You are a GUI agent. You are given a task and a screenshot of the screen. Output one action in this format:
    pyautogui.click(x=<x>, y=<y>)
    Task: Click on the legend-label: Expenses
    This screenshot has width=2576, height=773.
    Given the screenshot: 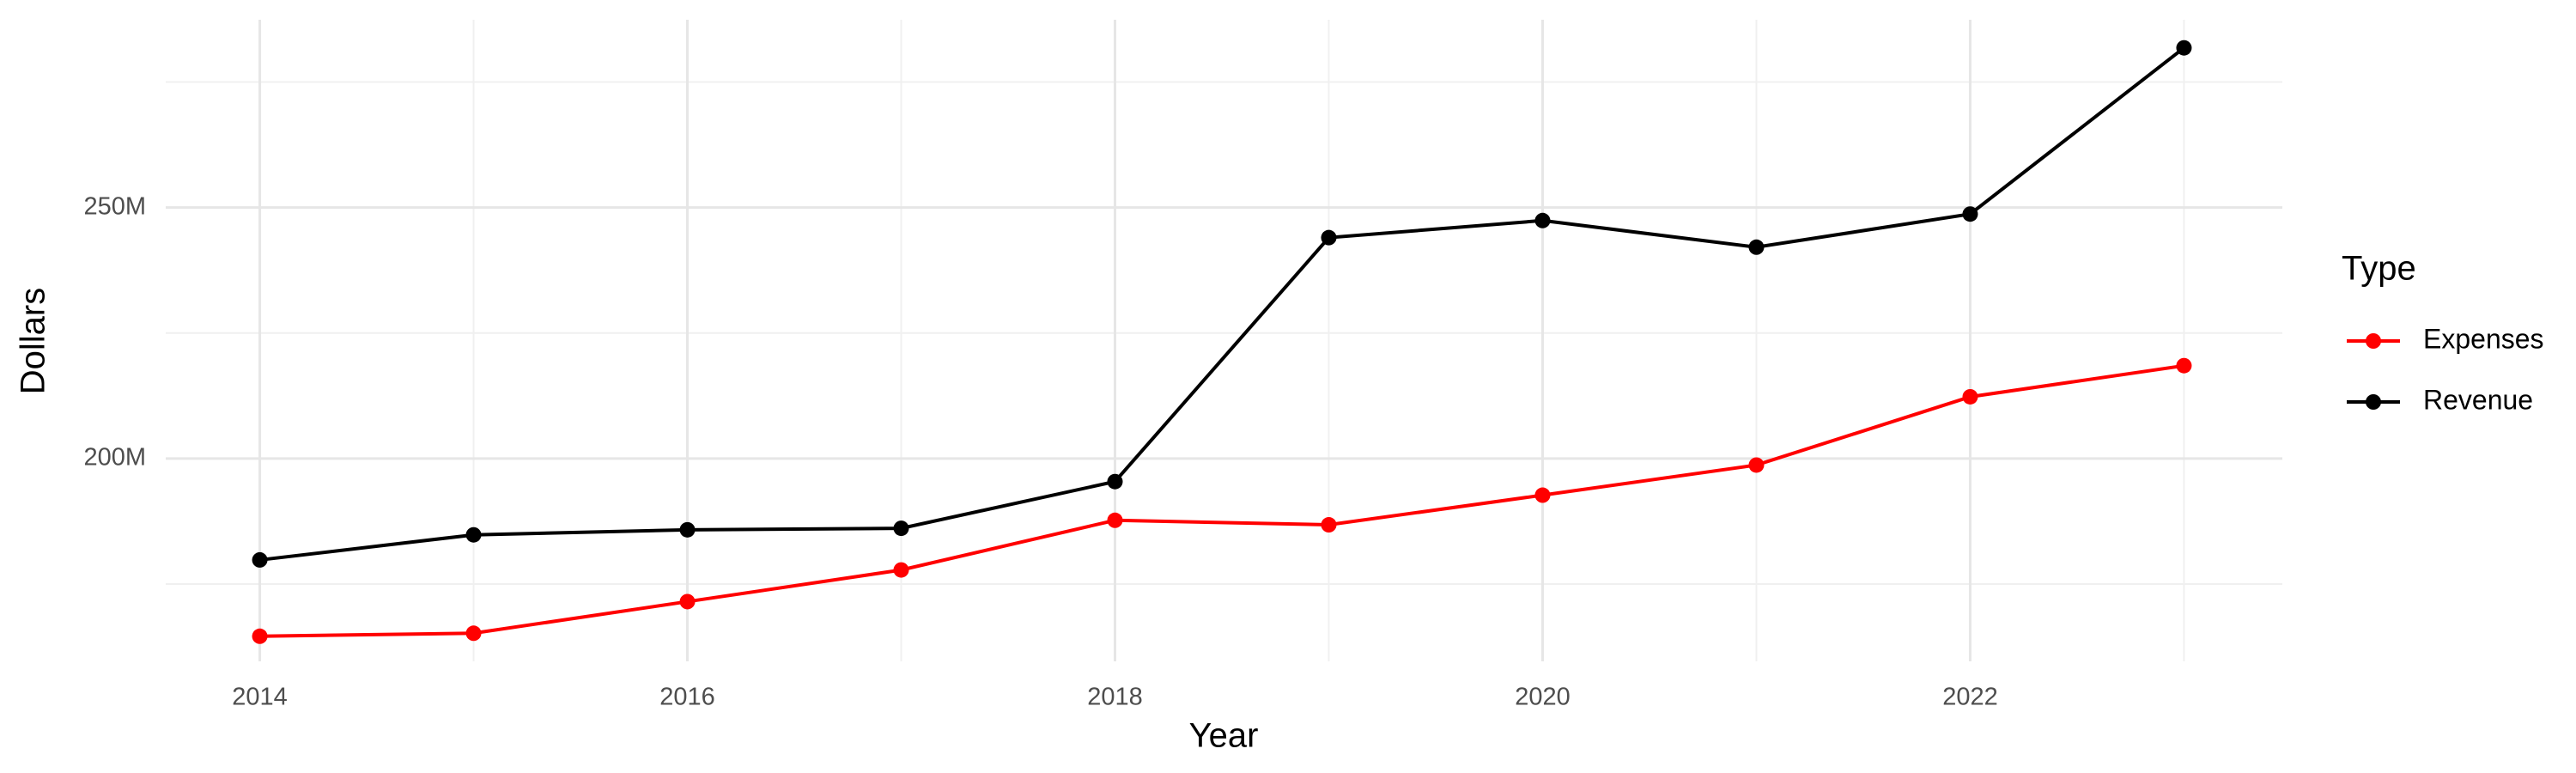 What is the action you would take?
    pyautogui.click(x=2484, y=338)
    